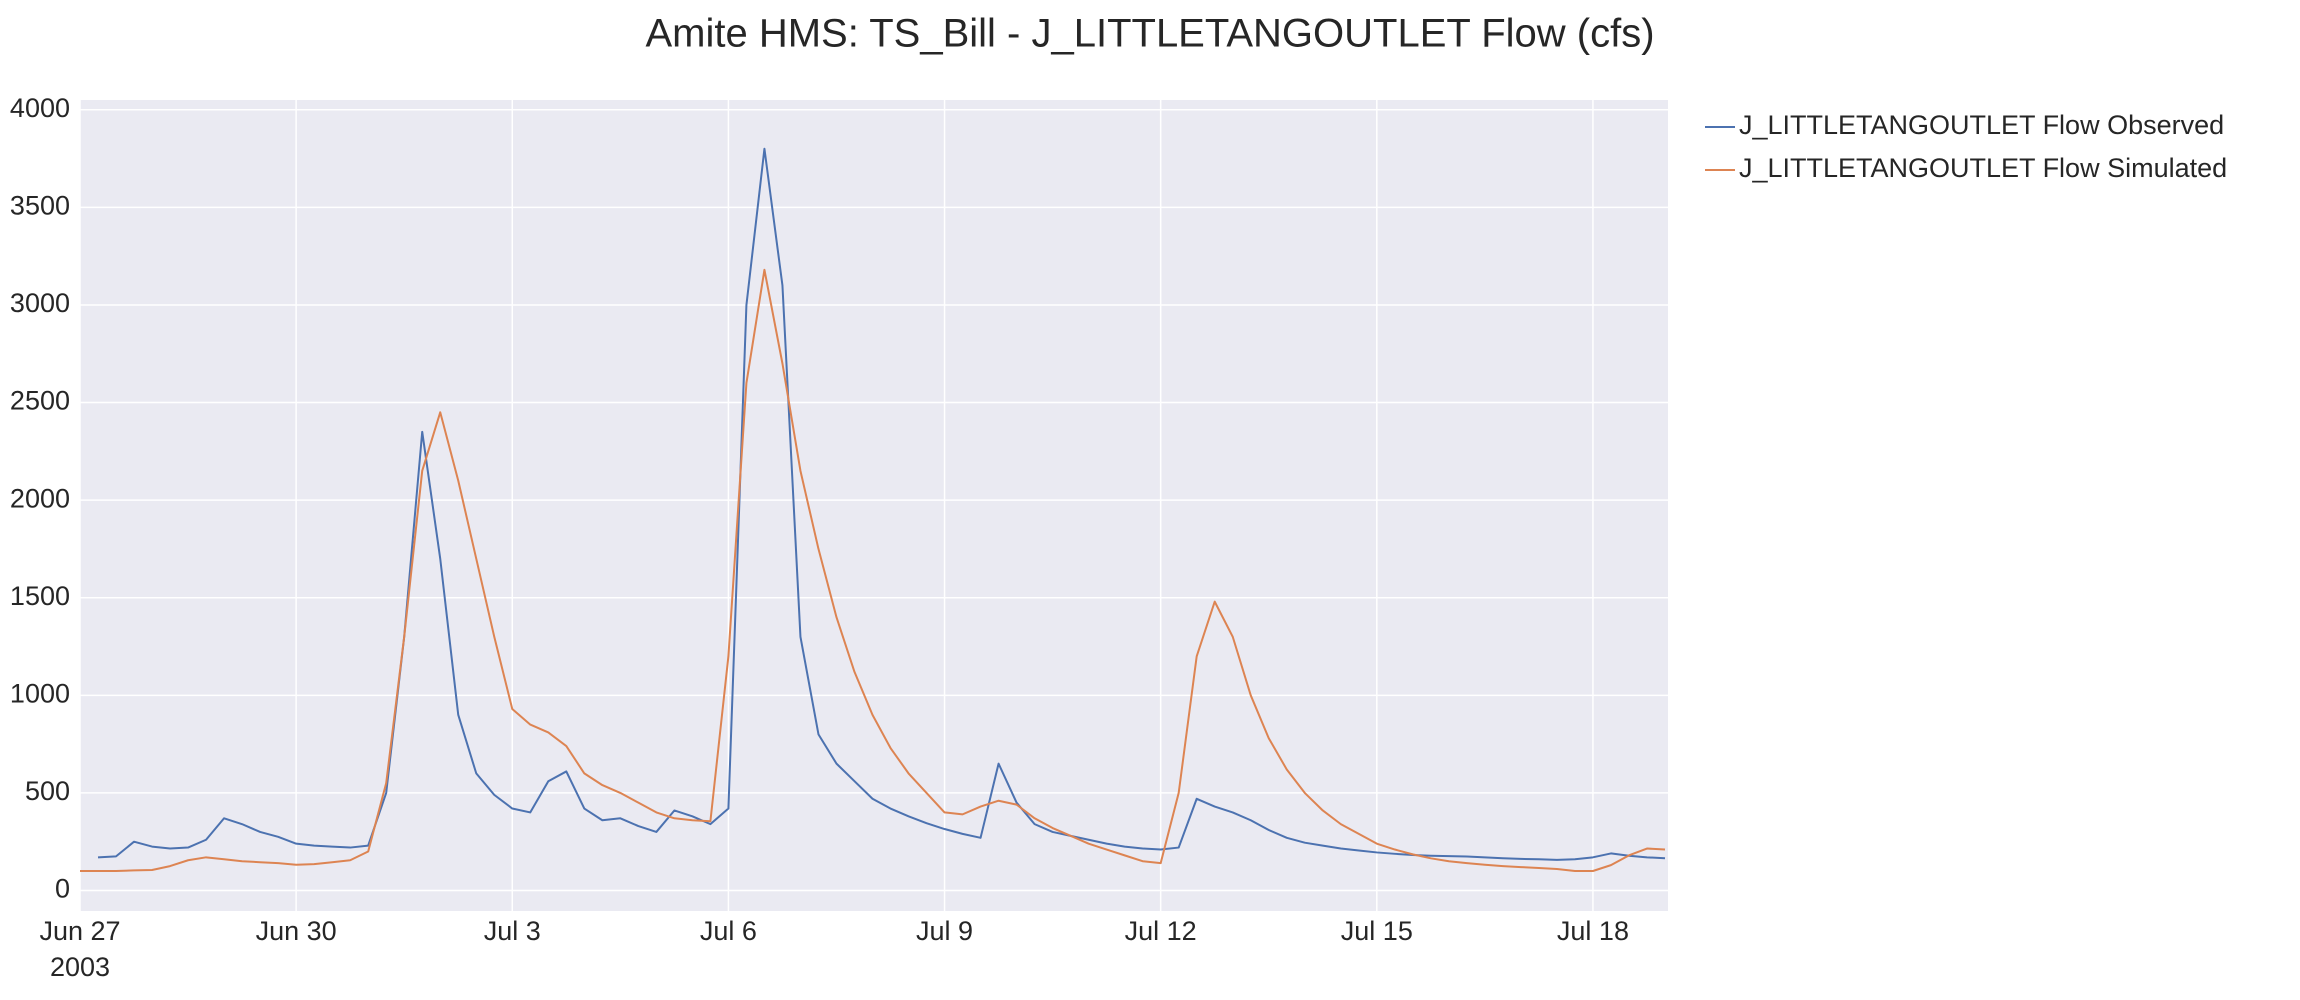 The height and width of the screenshot is (1000, 2300). Describe the element at coordinates (296, 931) in the screenshot. I see `x-tick-label: Jun 30` at that location.